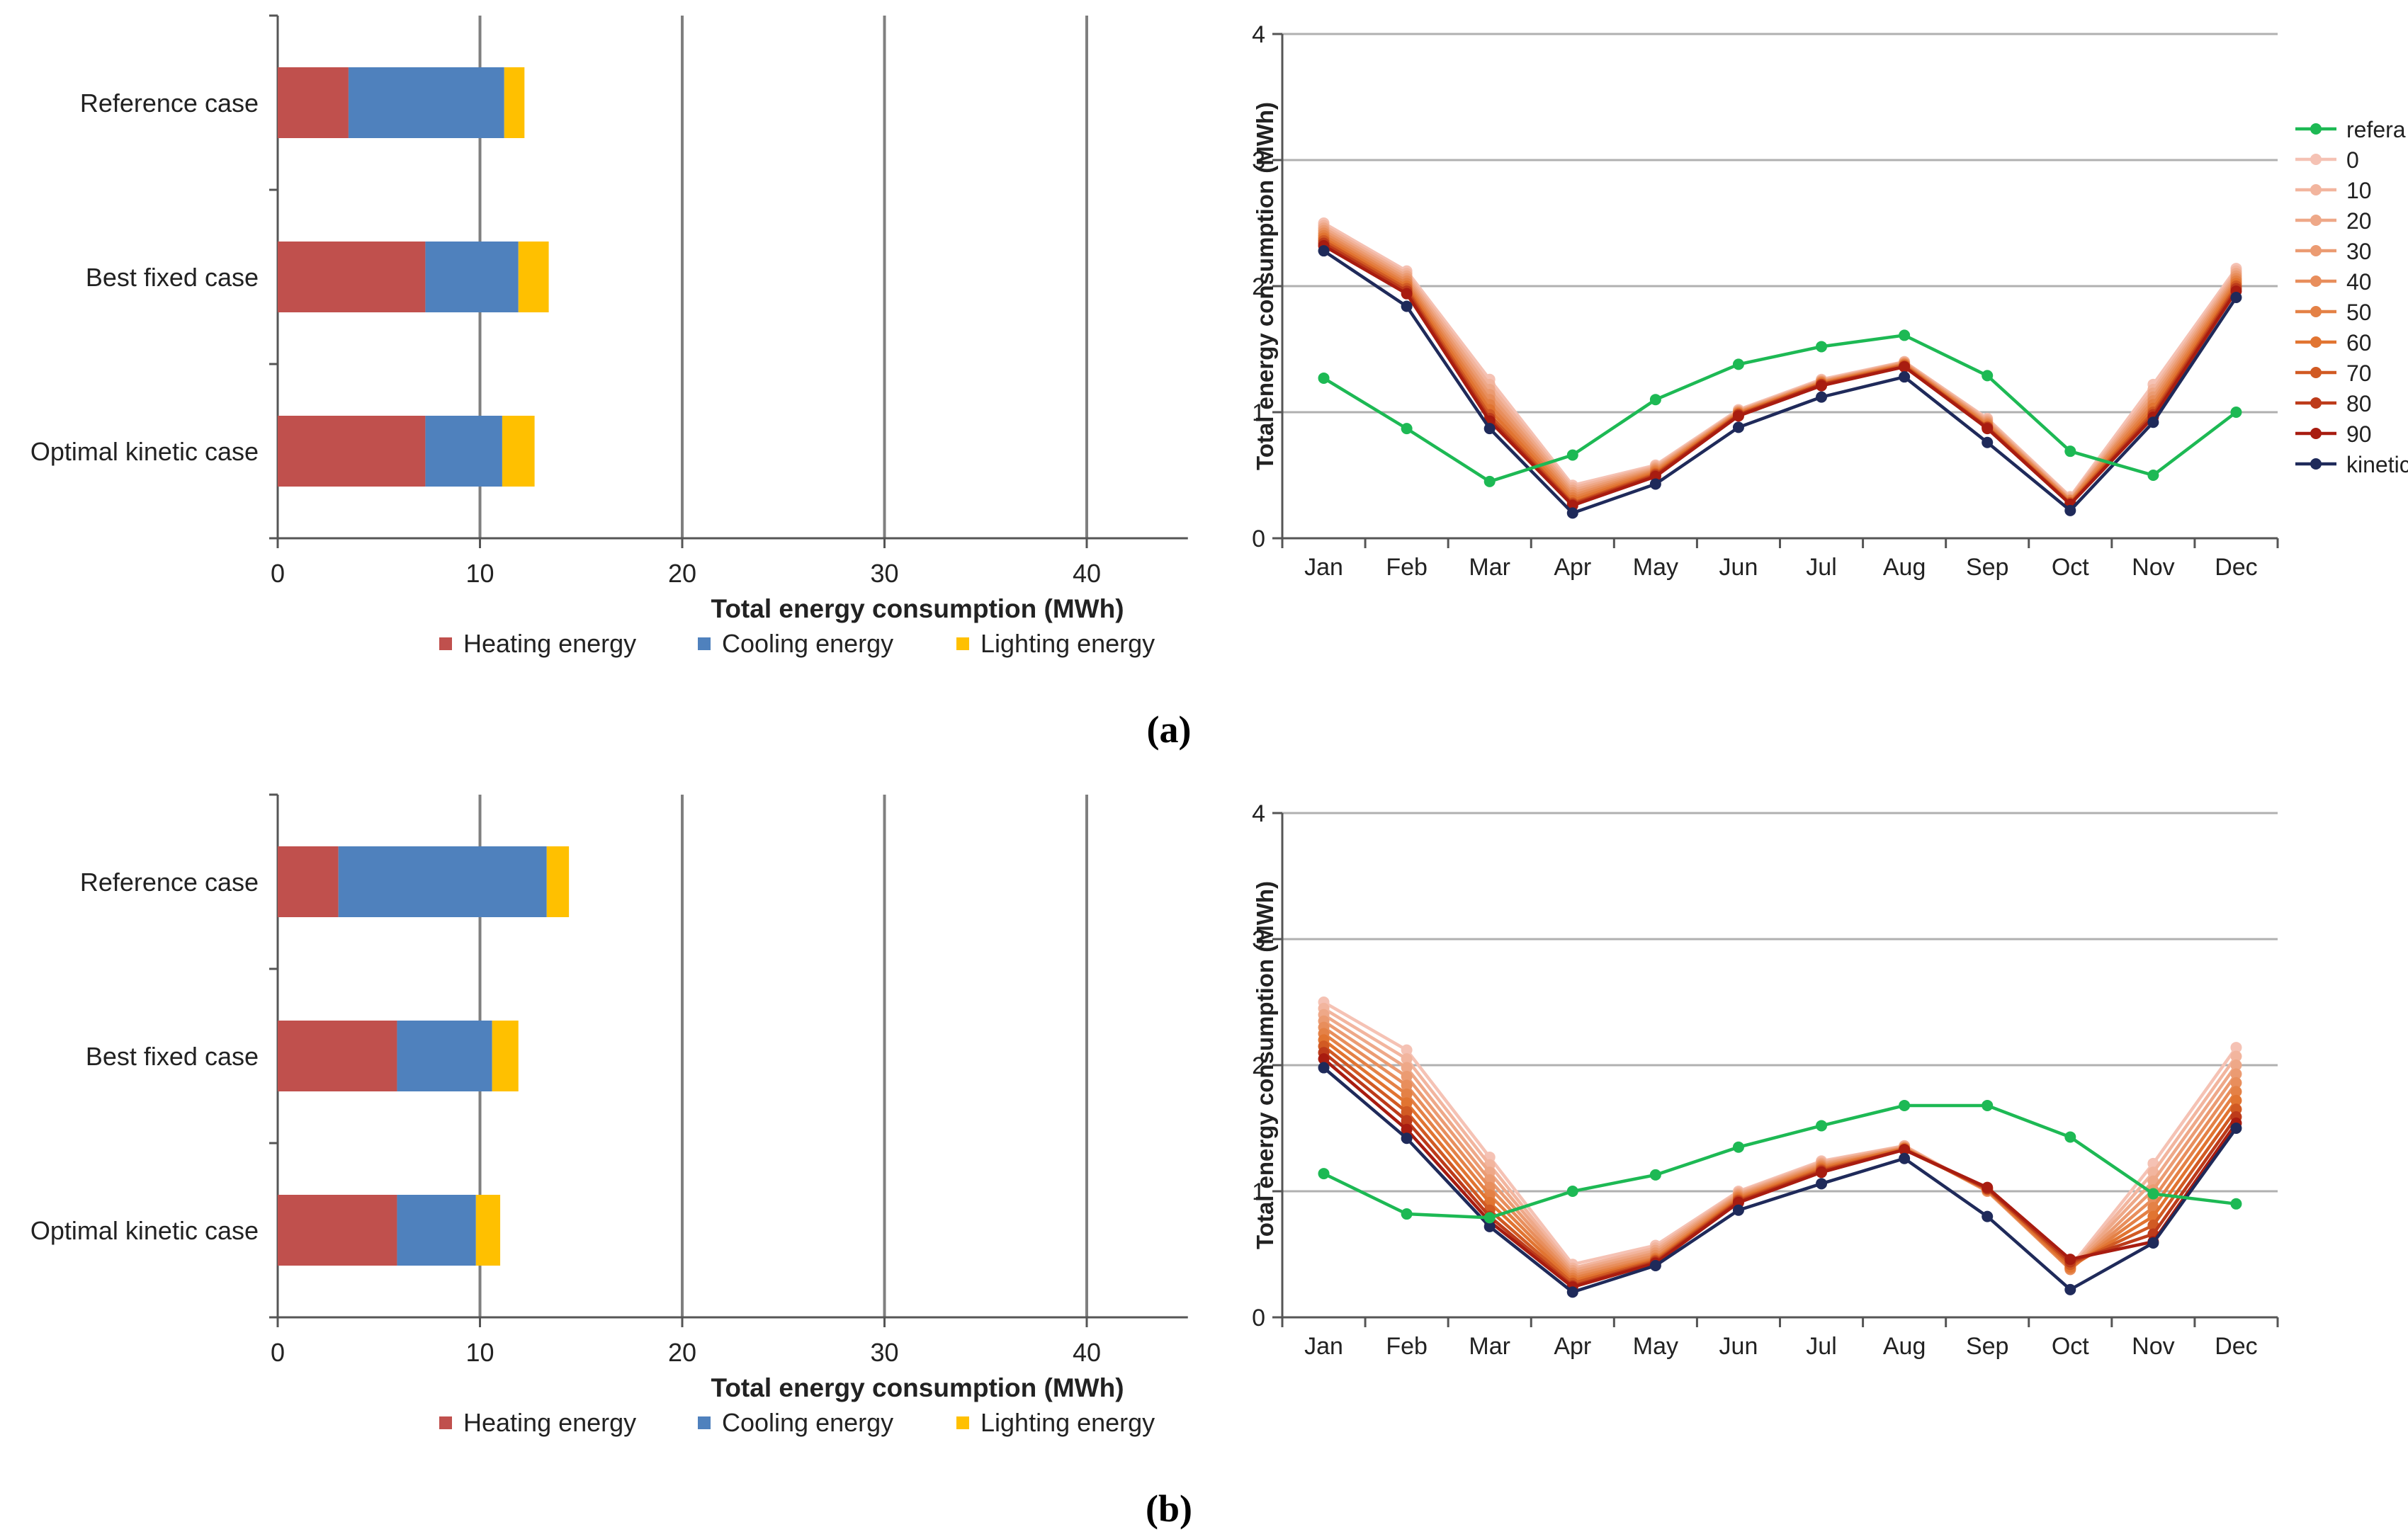 This screenshot has height=1539, width=2408. What do you see at coordinates (2359, 251) in the screenshot?
I see `legend-label: 30` at bounding box center [2359, 251].